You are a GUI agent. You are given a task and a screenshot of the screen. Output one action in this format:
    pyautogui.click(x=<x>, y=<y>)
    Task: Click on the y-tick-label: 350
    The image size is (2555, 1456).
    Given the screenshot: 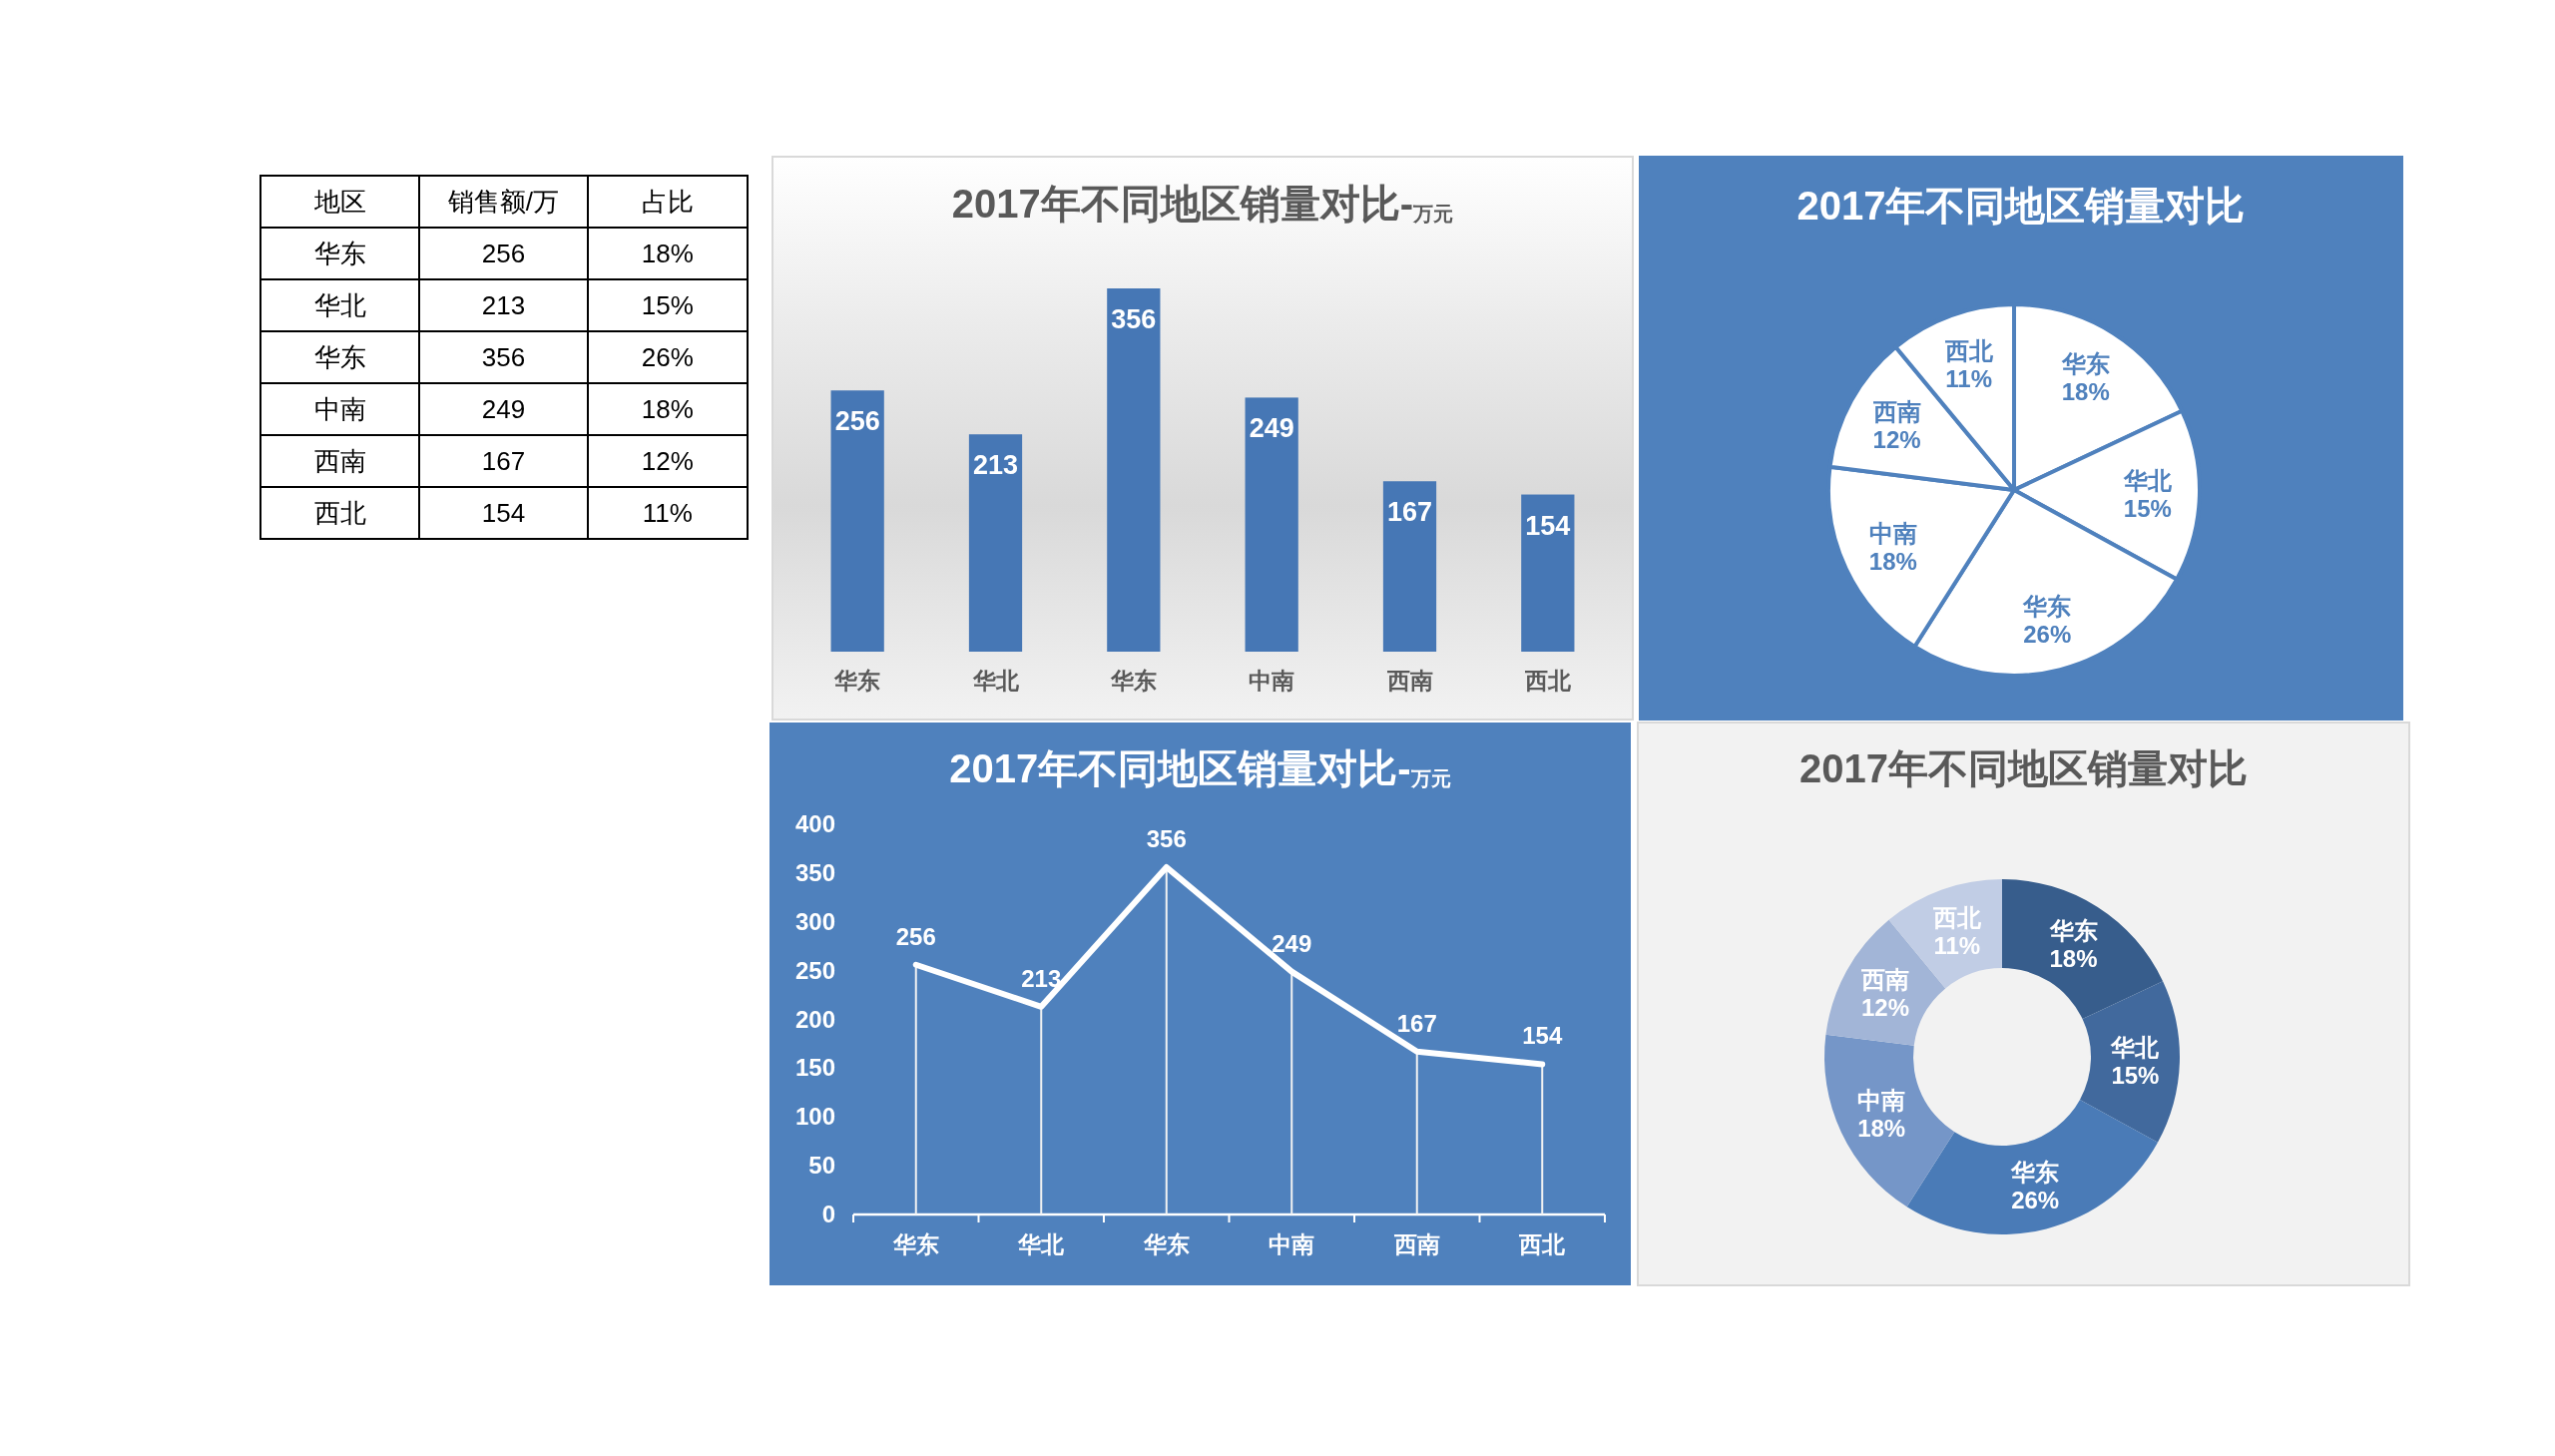 What is the action you would take?
    pyautogui.click(x=814, y=872)
    